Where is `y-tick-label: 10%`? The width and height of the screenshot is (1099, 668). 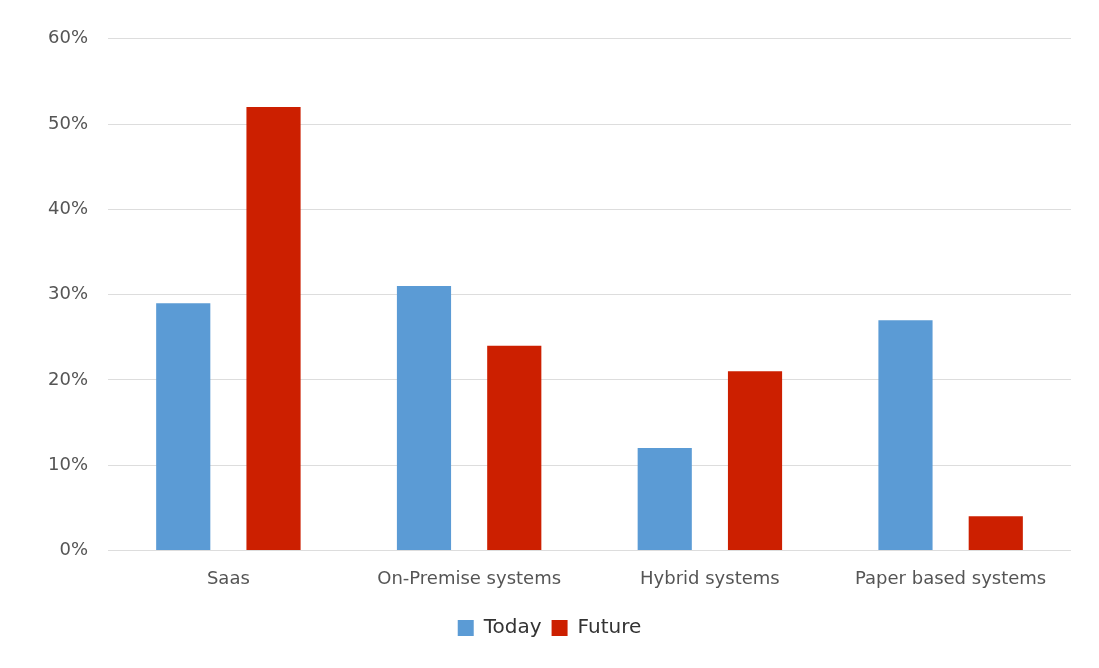
y-tick-label: 10% is located at coordinates (68, 463).